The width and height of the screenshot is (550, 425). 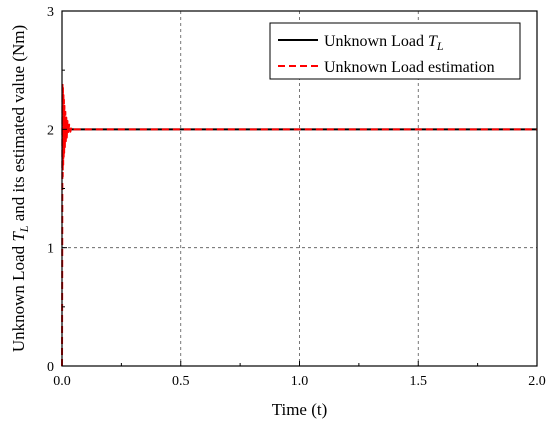 What do you see at coordinates (18, 236) in the screenshot?
I see `y-axis-title-symbol: T` at bounding box center [18, 236].